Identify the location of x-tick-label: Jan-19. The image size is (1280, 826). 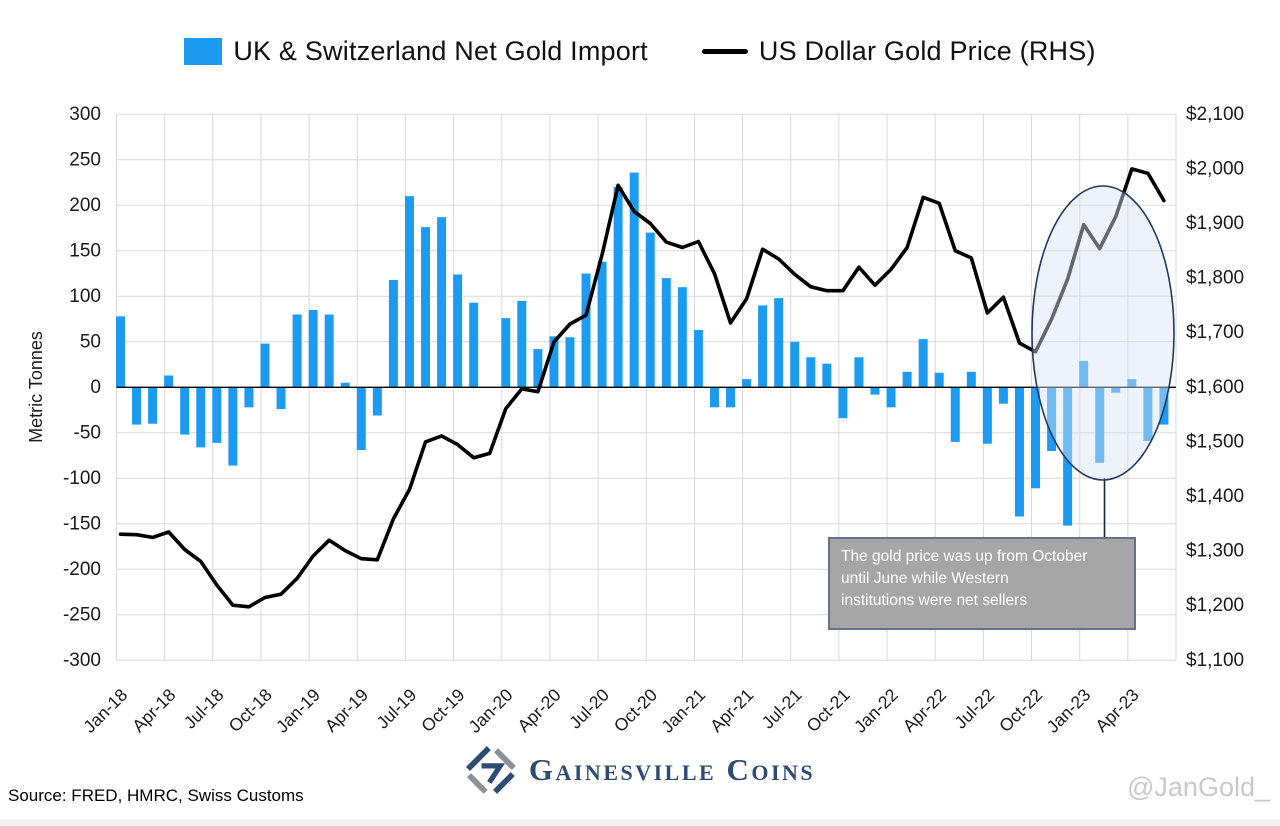
(298, 711).